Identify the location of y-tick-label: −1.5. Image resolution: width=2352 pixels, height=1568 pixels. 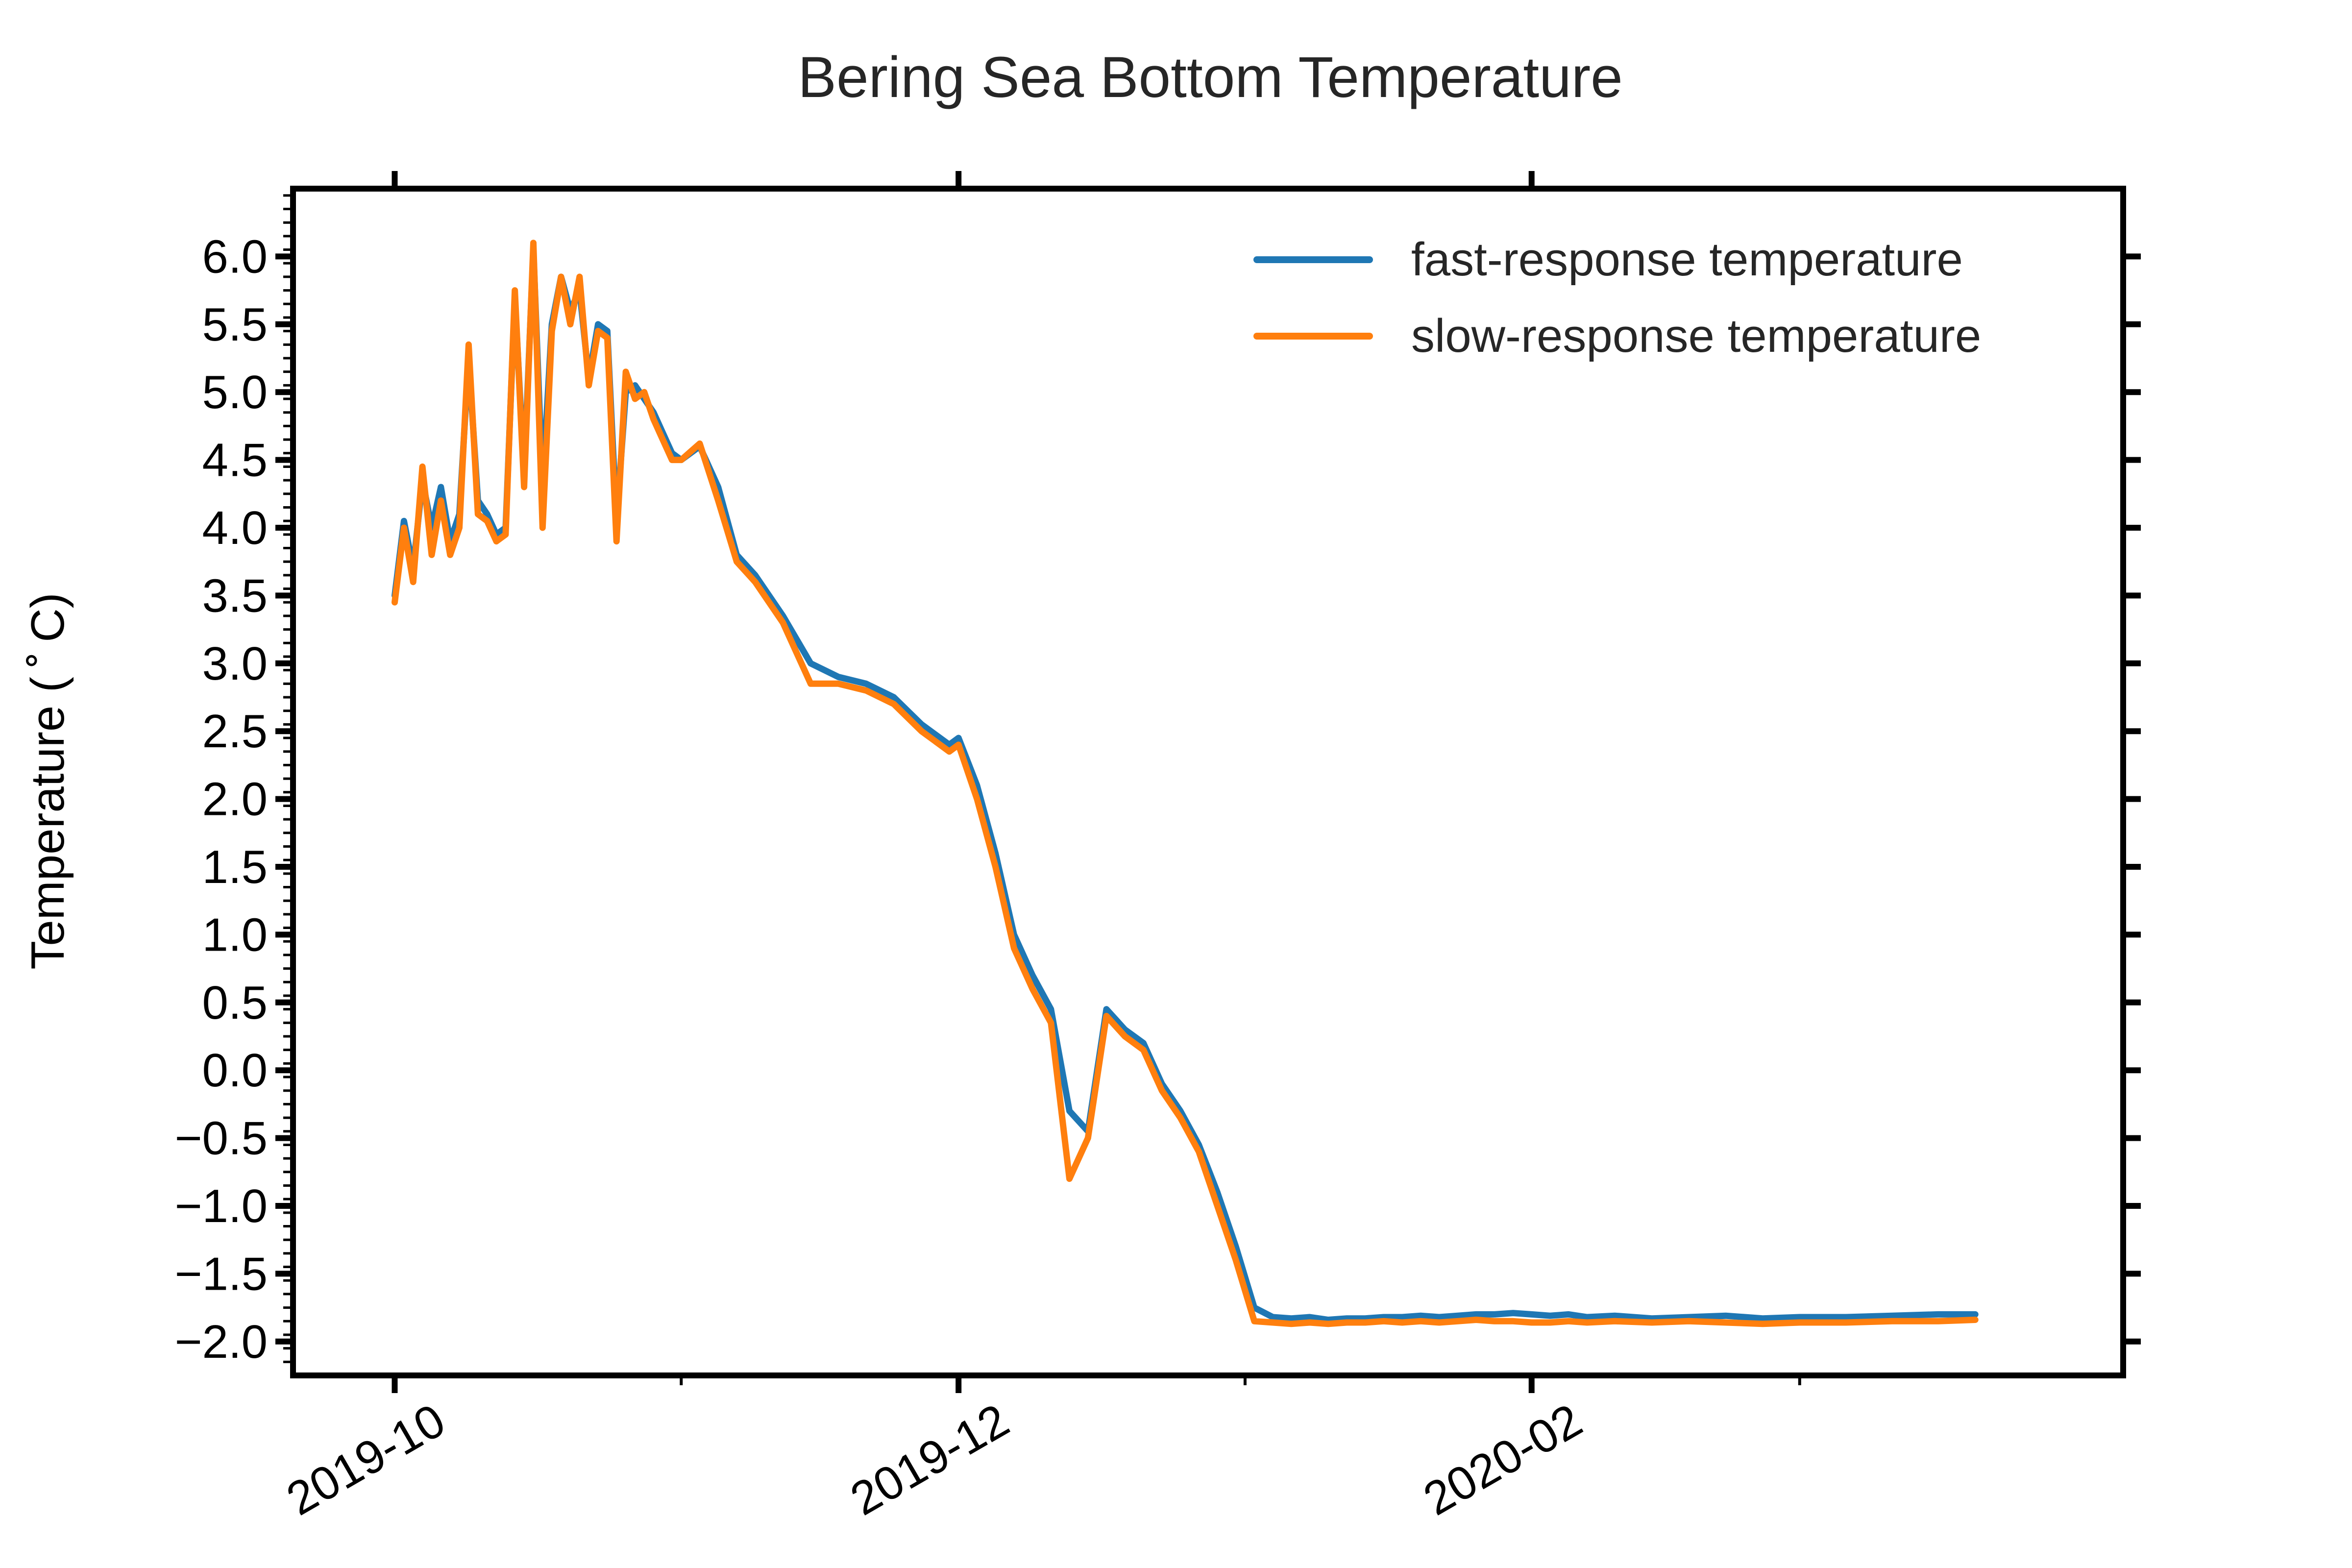
(221, 1274).